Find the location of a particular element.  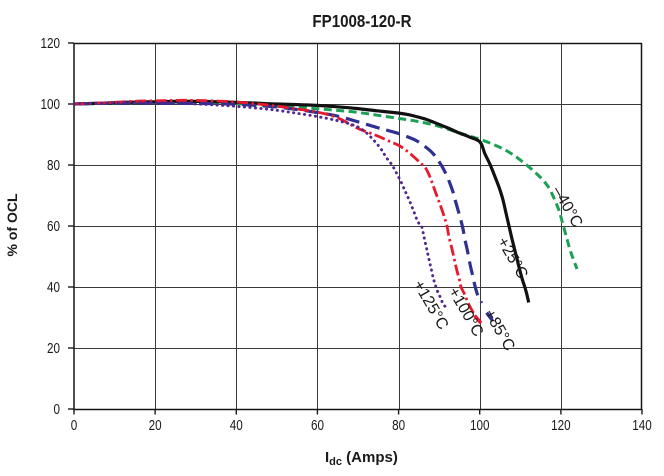

svg-text: Idc (Amps) is located at coordinates (361, 458).